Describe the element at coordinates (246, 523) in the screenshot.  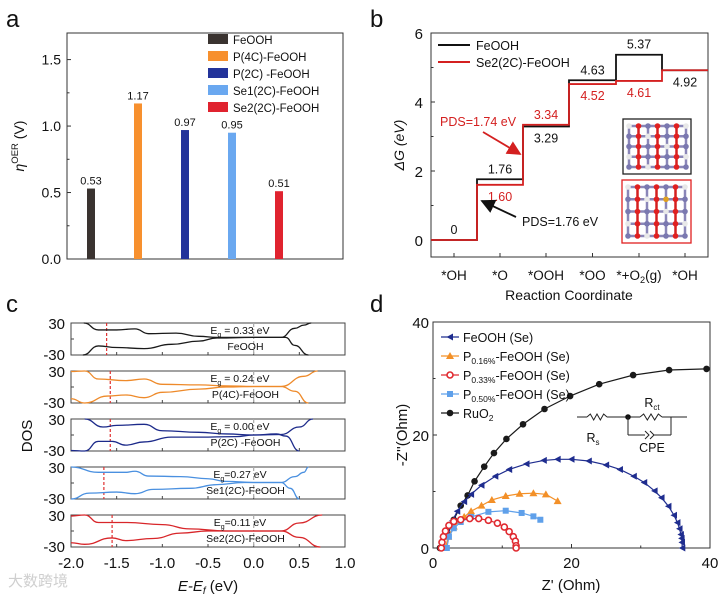
I see `text-part: =0.11 eV` at that location.